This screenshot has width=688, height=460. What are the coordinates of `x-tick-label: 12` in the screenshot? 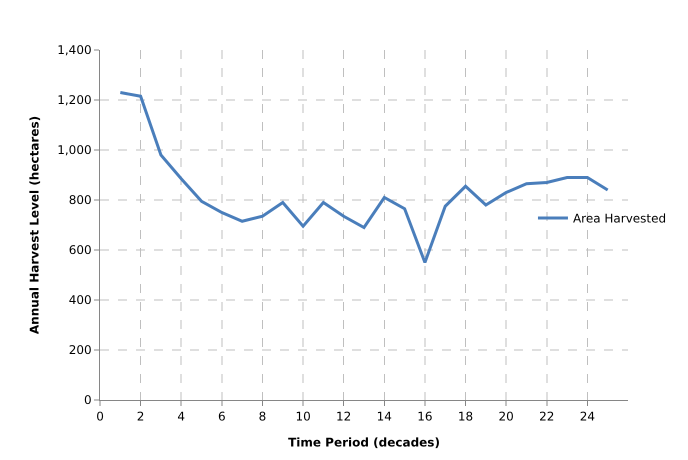 It's located at (344, 416).